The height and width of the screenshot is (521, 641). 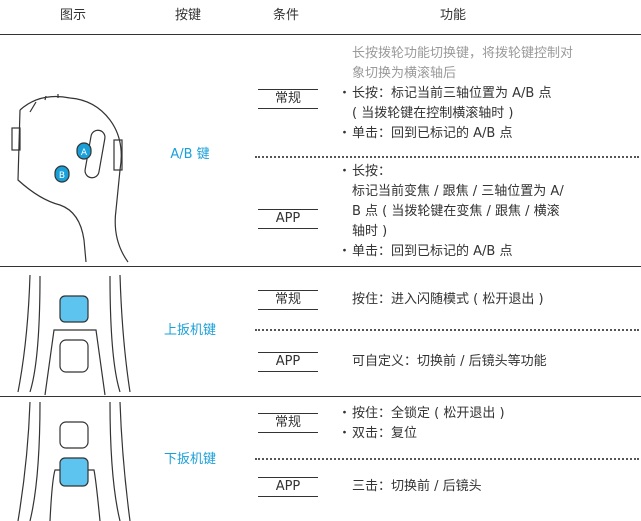 I want to click on ab-figure: A B, so click(x=70, y=178).